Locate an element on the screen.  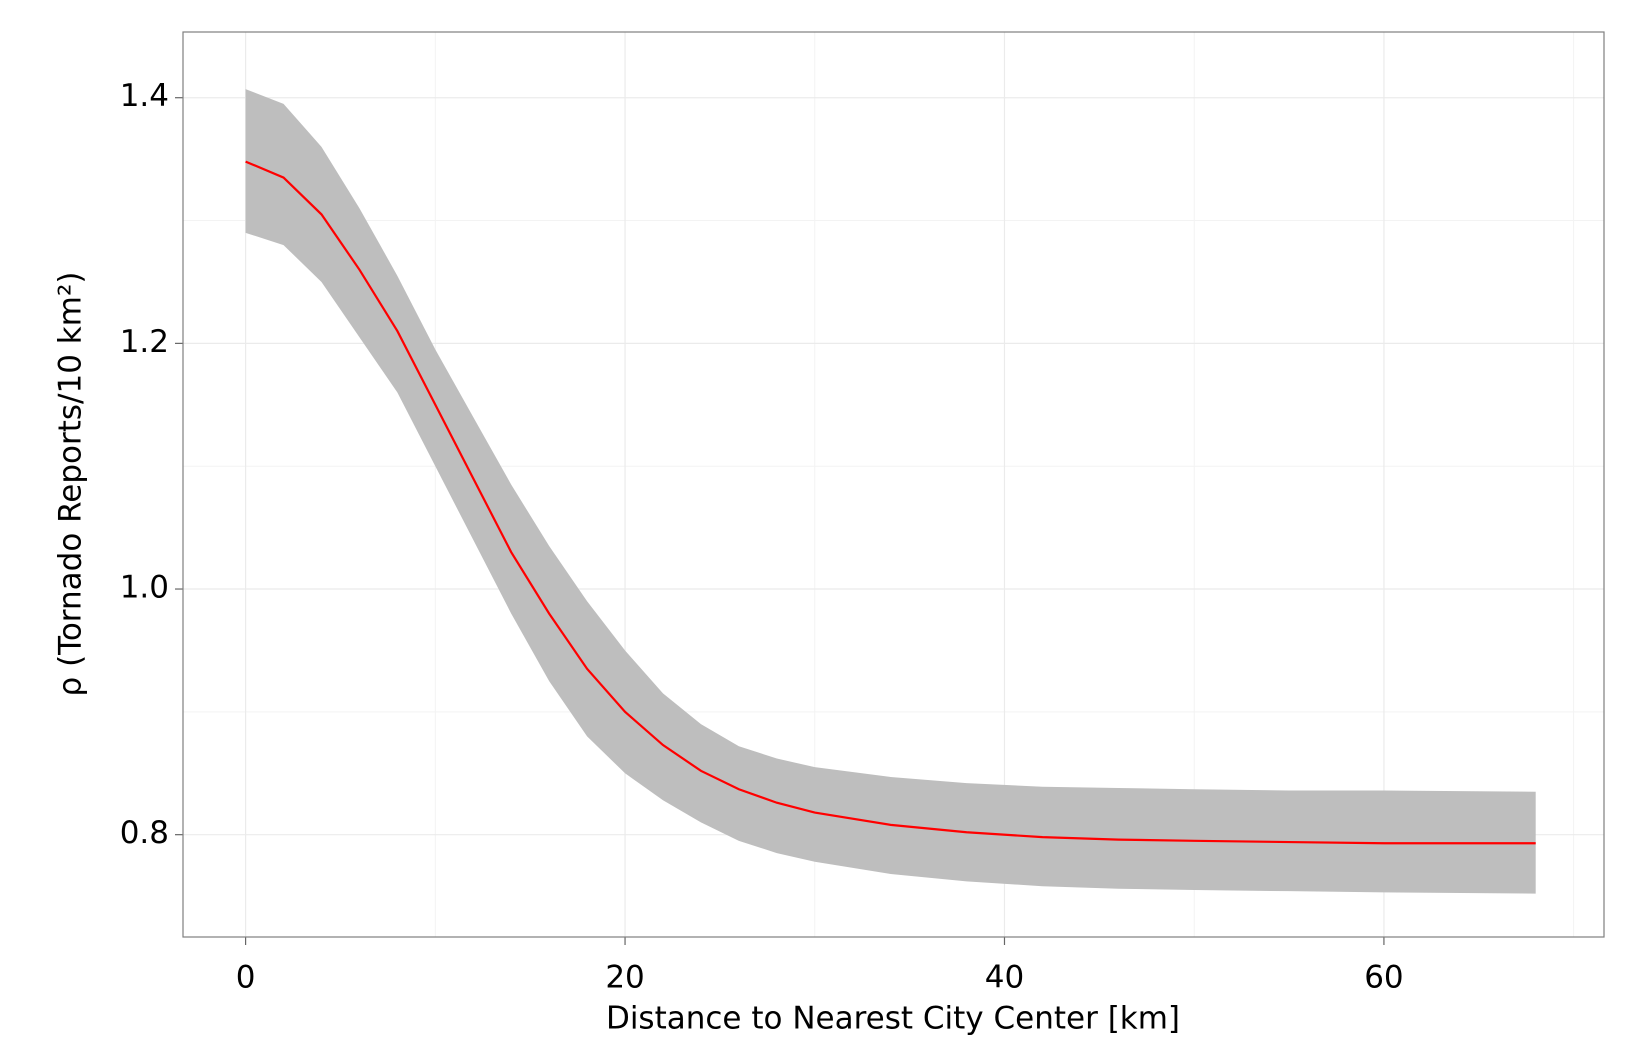
x-tick-label: 20 is located at coordinates (624, 978).